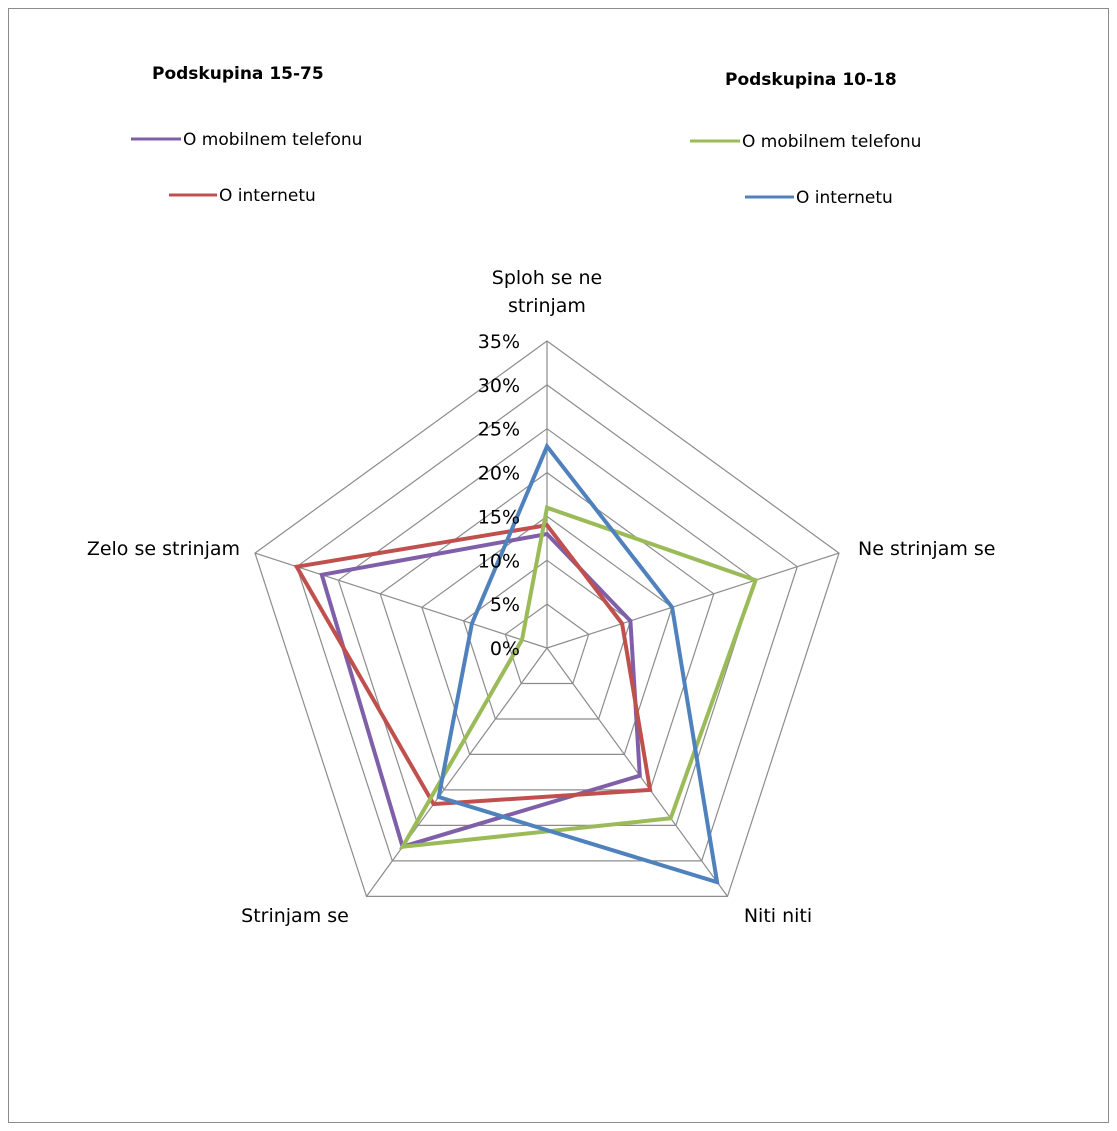 This screenshot has width=1117, height=1131. Describe the element at coordinates (778, 916) in the screenshot. I see `category-label-2: Niti niti` at that location.